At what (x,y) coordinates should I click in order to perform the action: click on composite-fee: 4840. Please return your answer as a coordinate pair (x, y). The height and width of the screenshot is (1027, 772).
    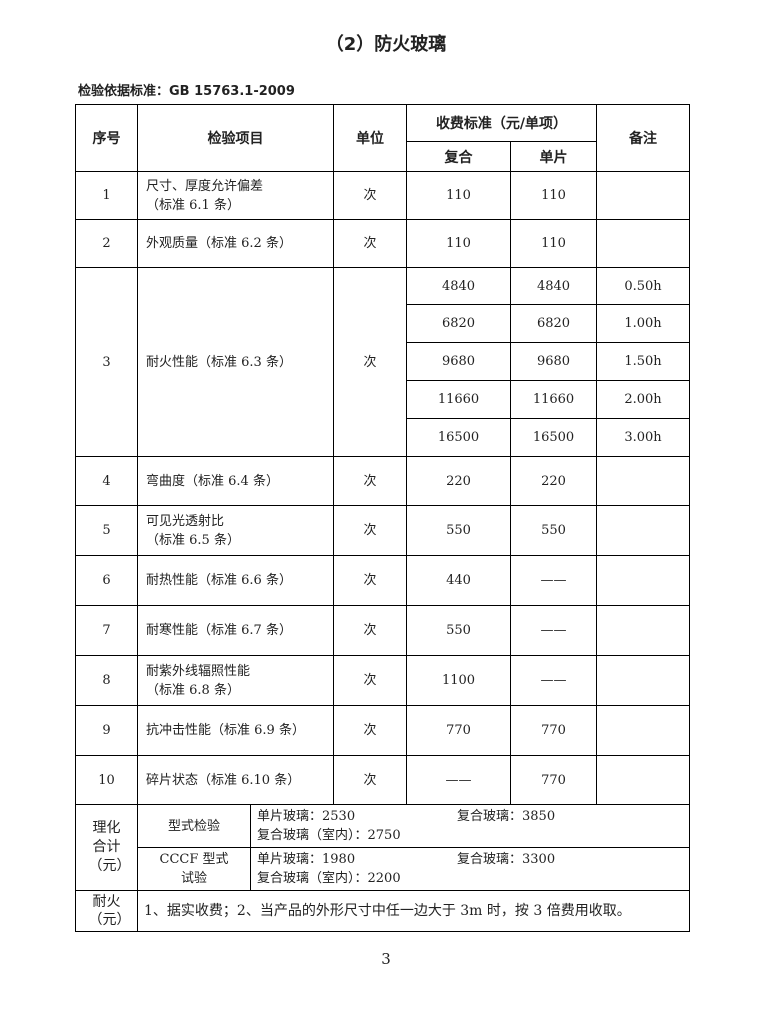
    Looking at the image, I should click on (458, 286).